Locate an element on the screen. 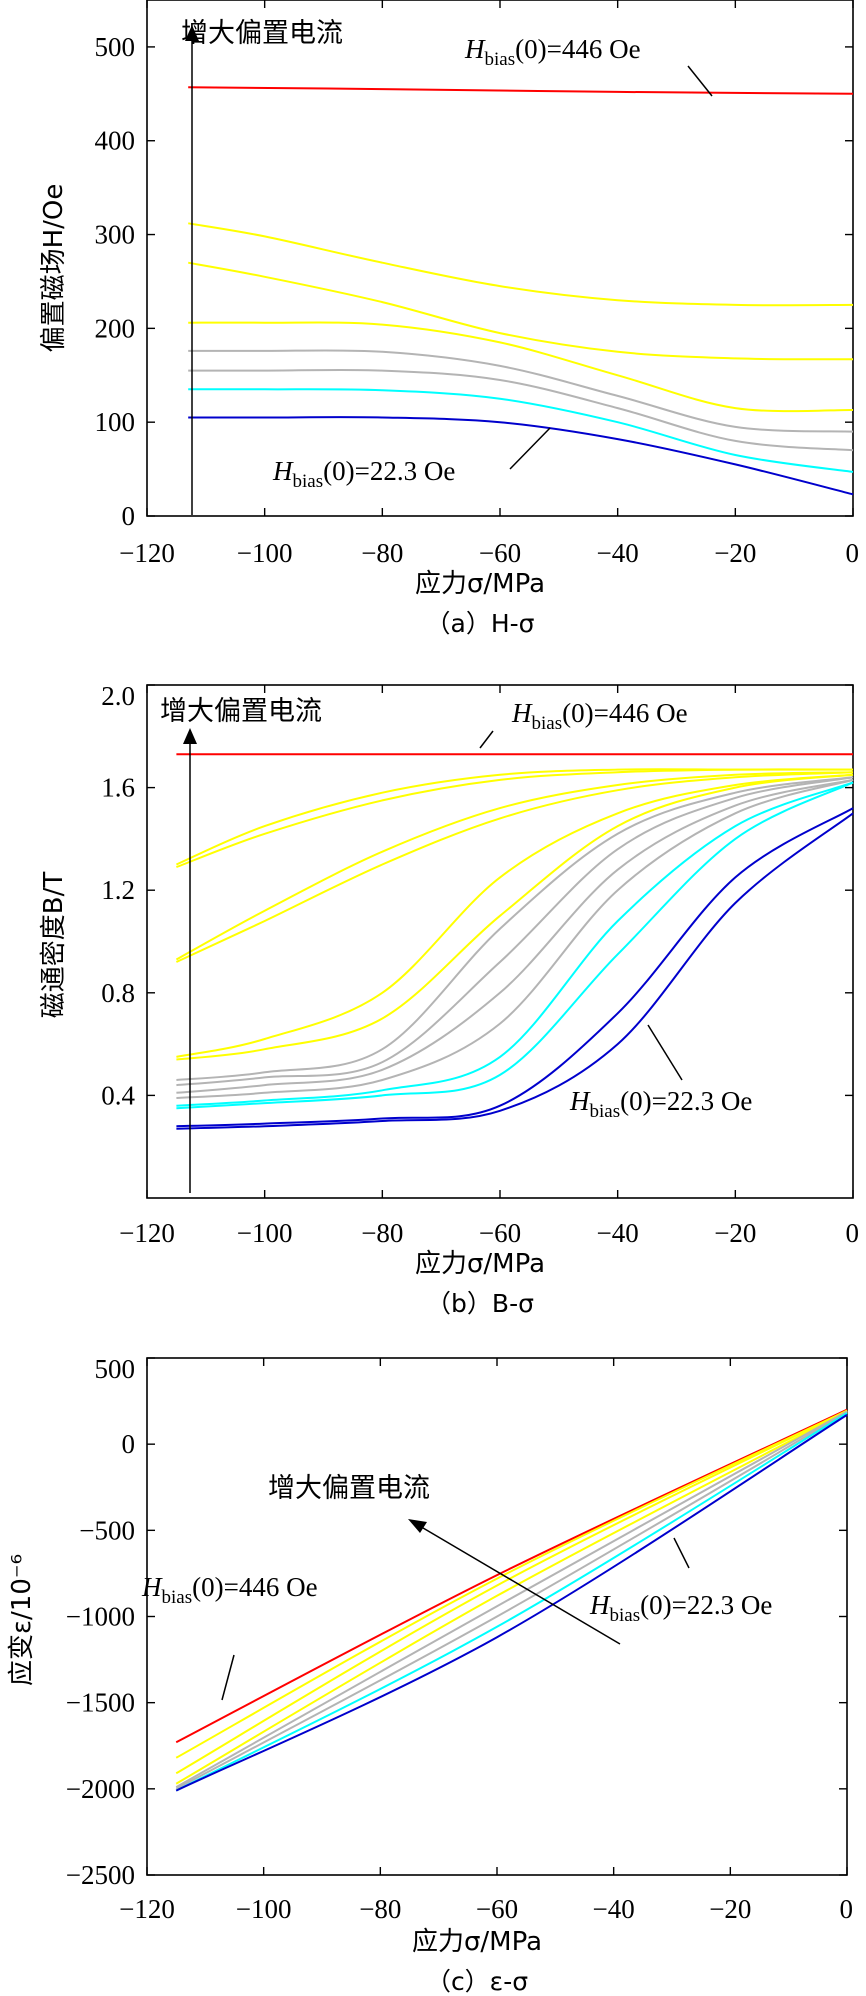 Image resolution: width=866 pixels, height=1996 pixels. y-tick-label: 100 is located at coordinates (115, 422).